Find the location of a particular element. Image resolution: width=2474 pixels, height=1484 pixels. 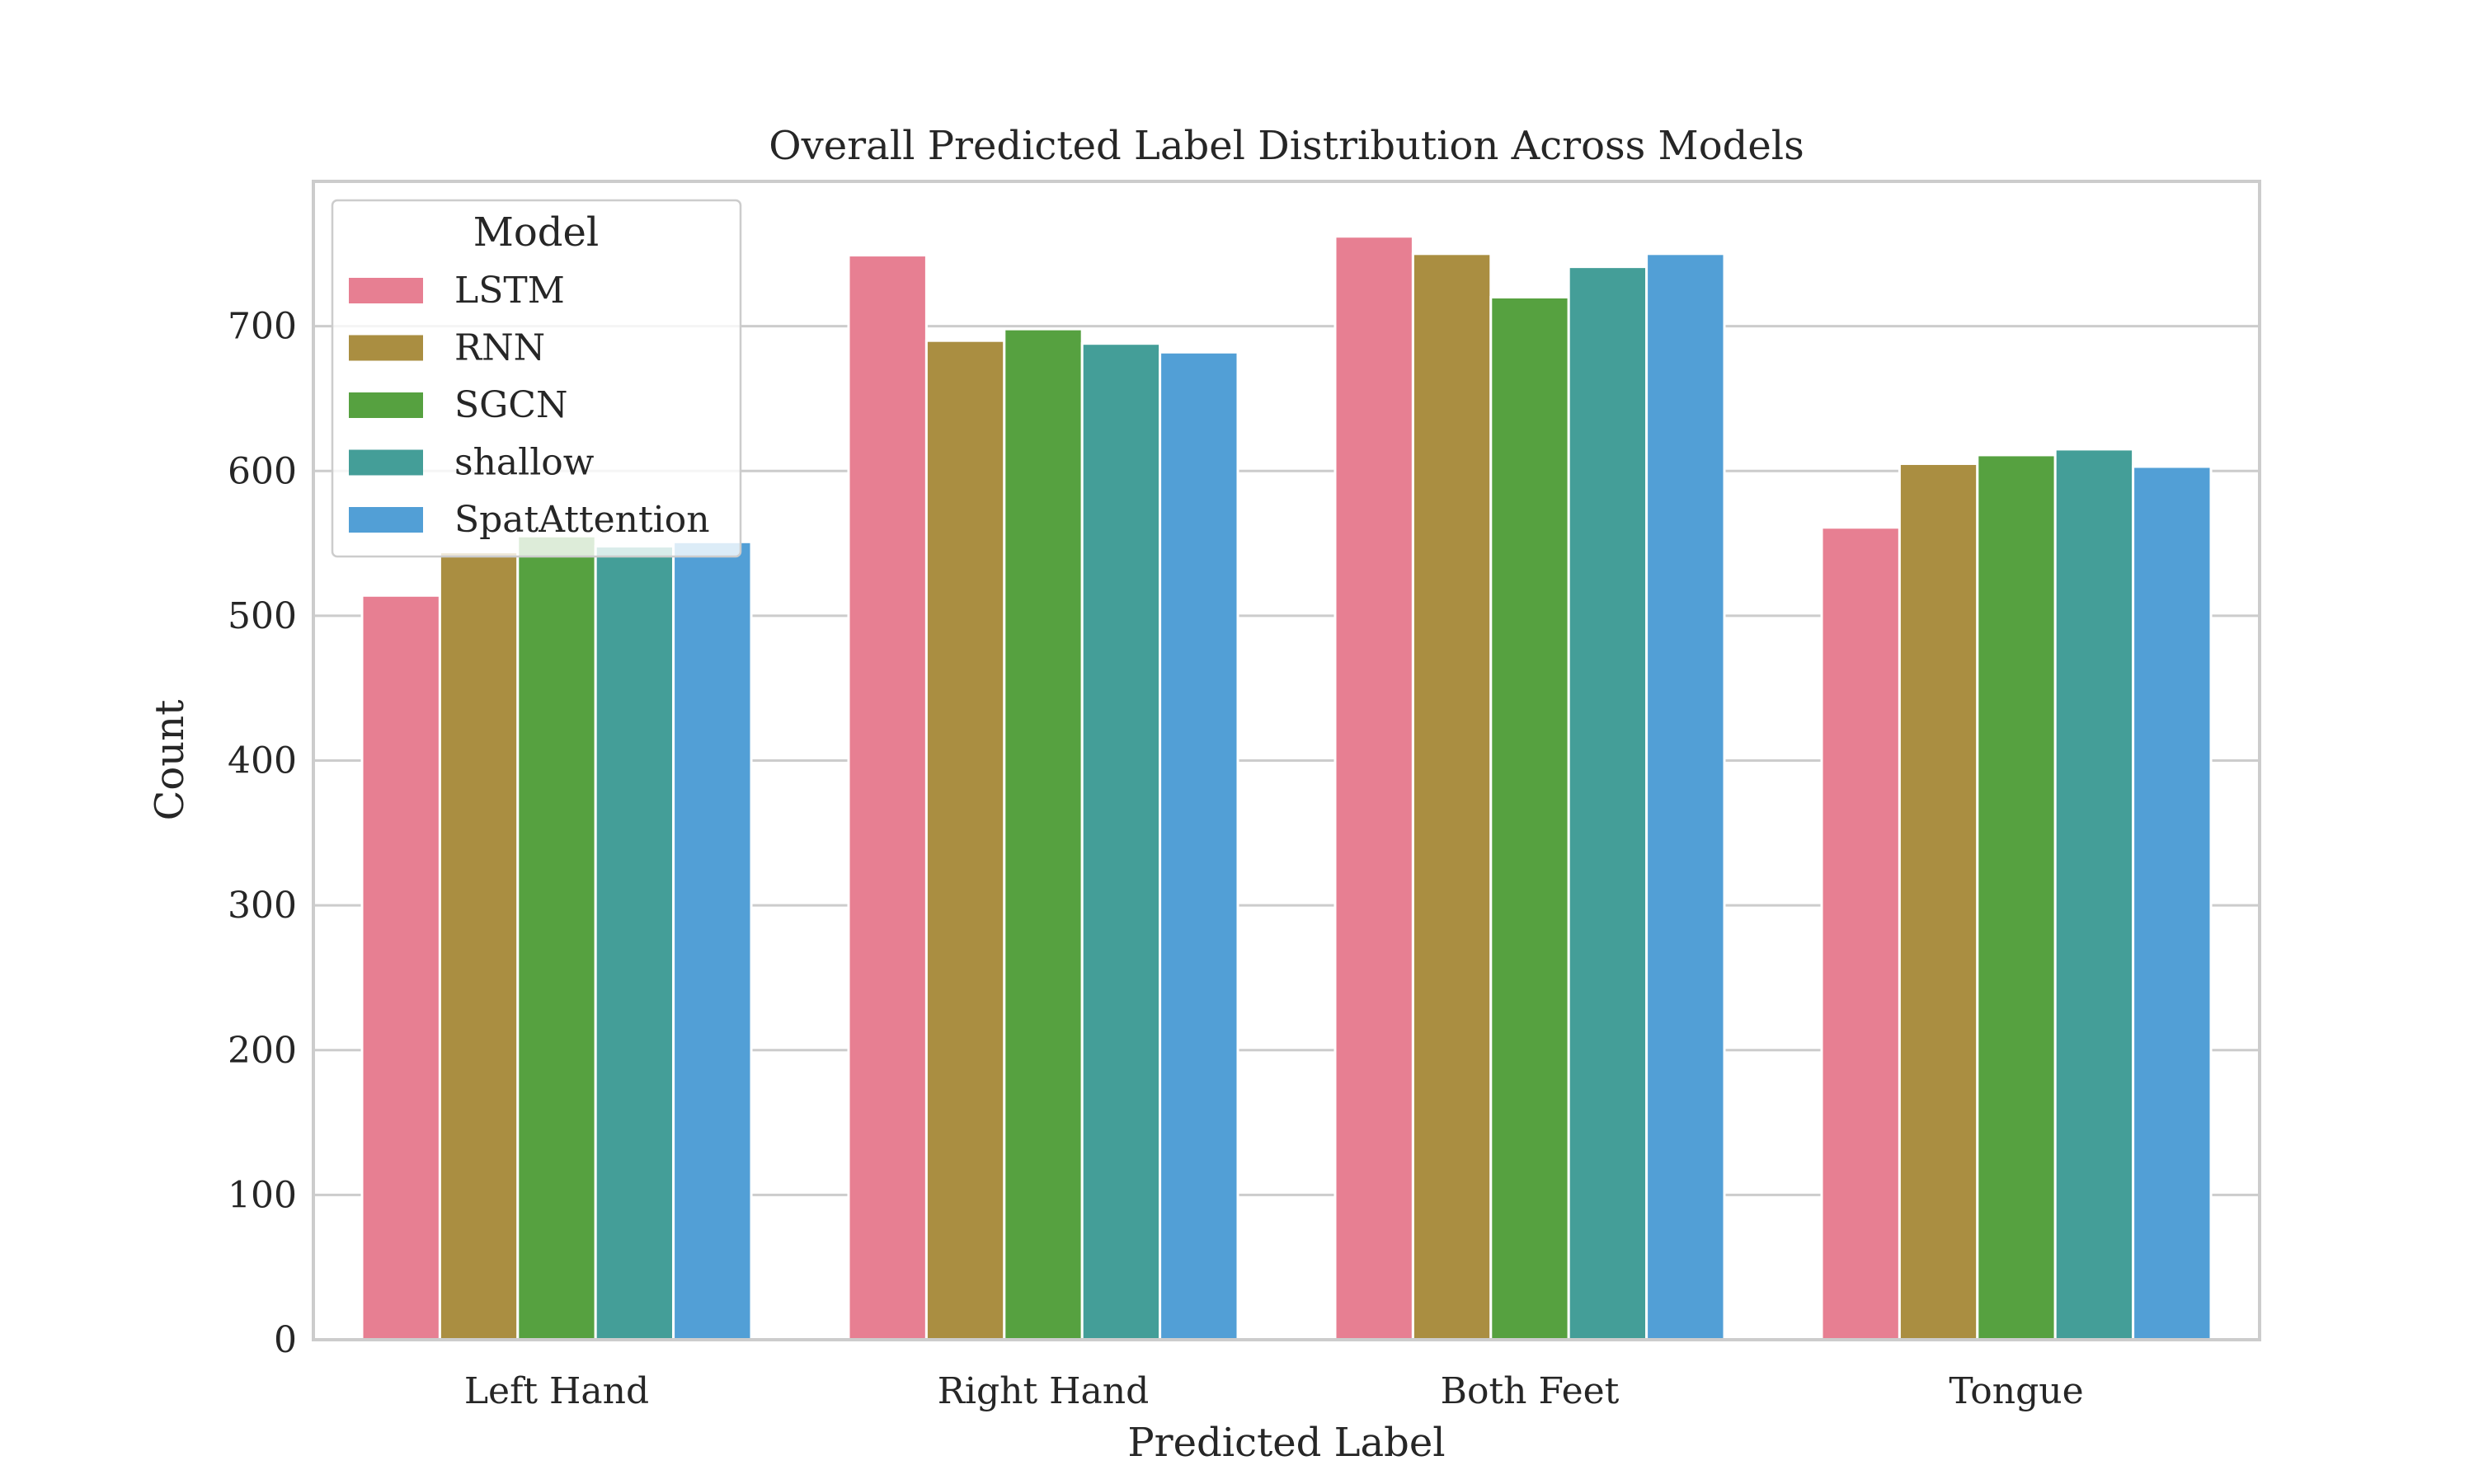

bar-rnn-tongue is located at coordinates (1938, 901).